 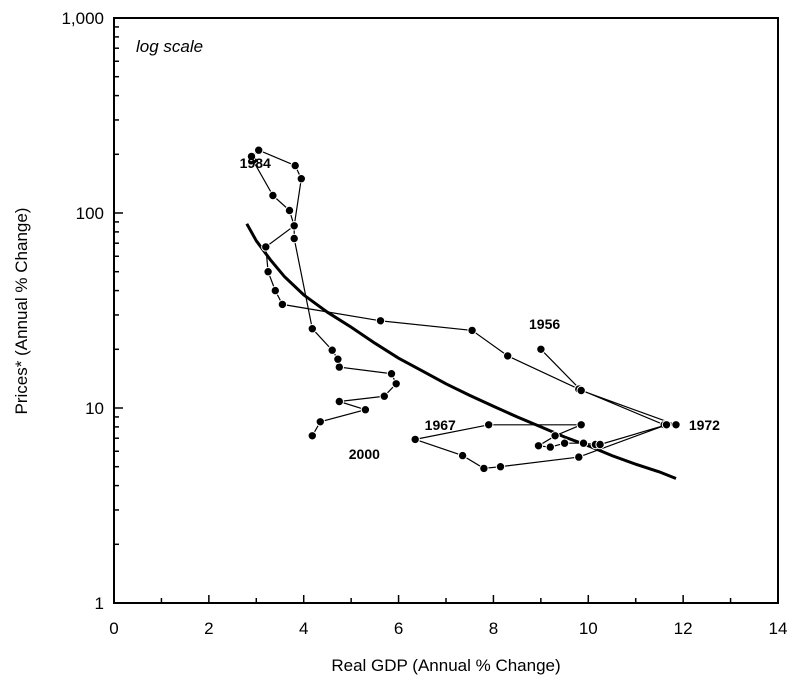 What do you see at coordinates (544, 324) in the screenshot?
I see `year-label: 1956` at bounding box center [544, 324].